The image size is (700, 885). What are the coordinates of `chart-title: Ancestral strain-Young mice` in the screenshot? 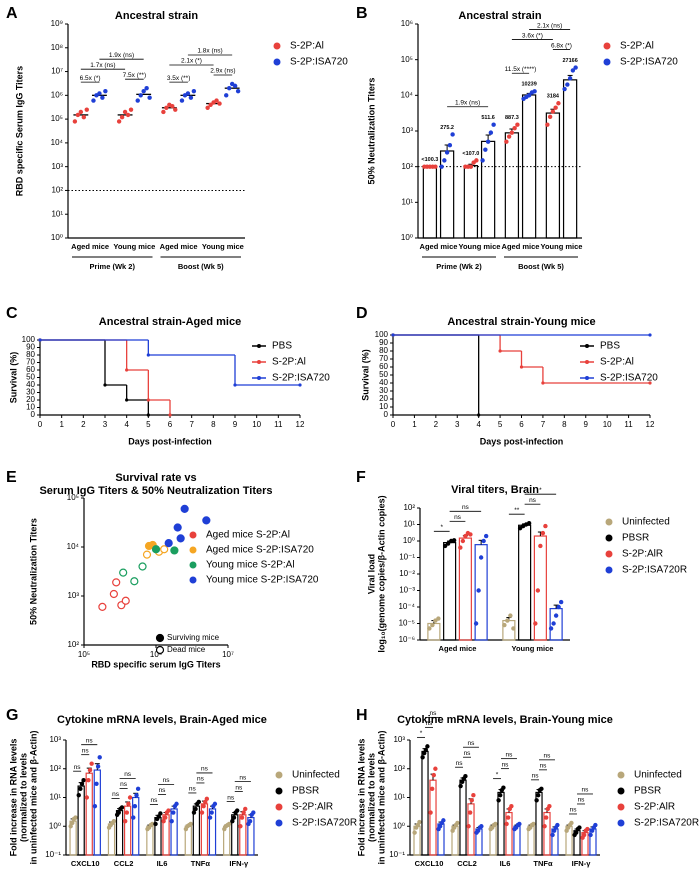 It's located at (521, 322).